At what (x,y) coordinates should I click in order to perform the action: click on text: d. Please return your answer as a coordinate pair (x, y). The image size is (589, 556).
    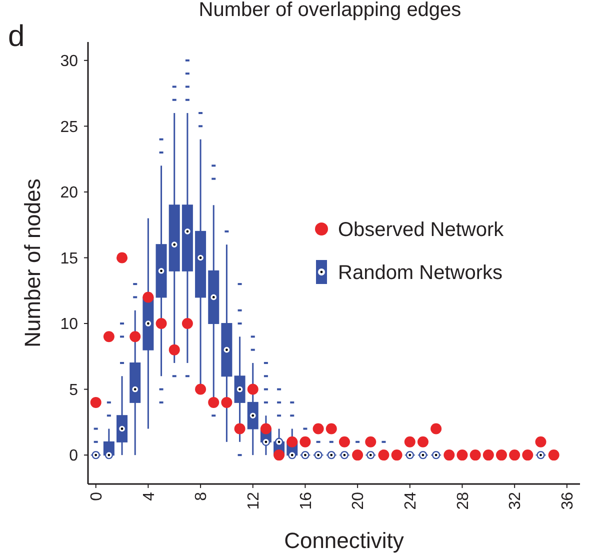
    Looking at the image, I should click on (16, 36).